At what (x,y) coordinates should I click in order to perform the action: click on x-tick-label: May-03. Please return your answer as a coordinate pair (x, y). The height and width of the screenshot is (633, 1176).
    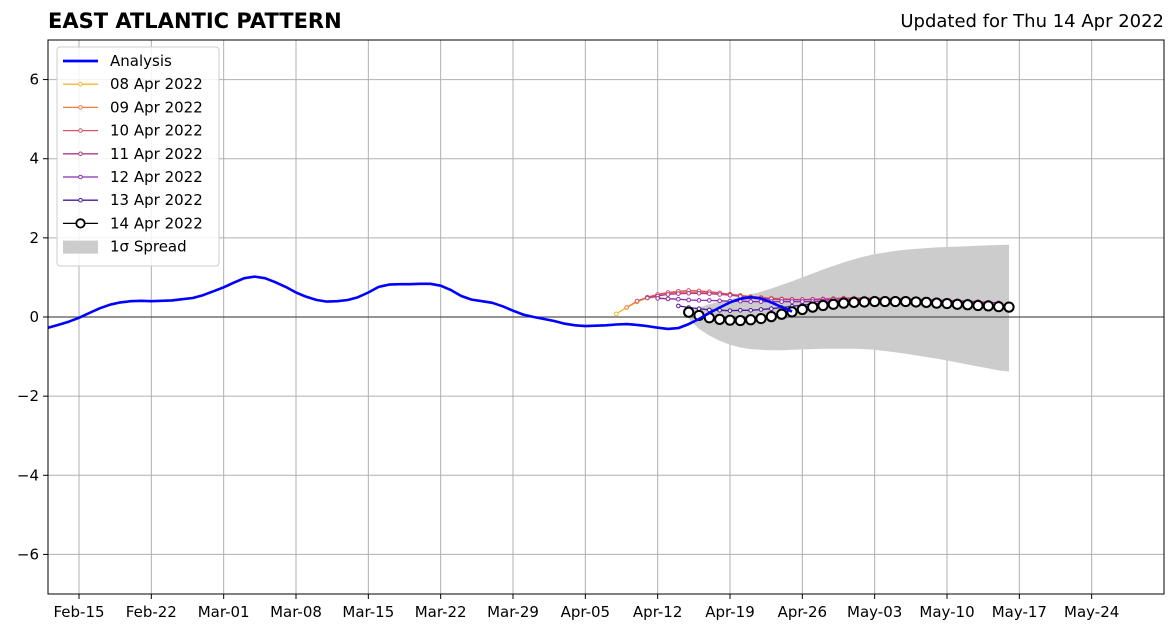
    Looking at the image, I should click on (874, 612).